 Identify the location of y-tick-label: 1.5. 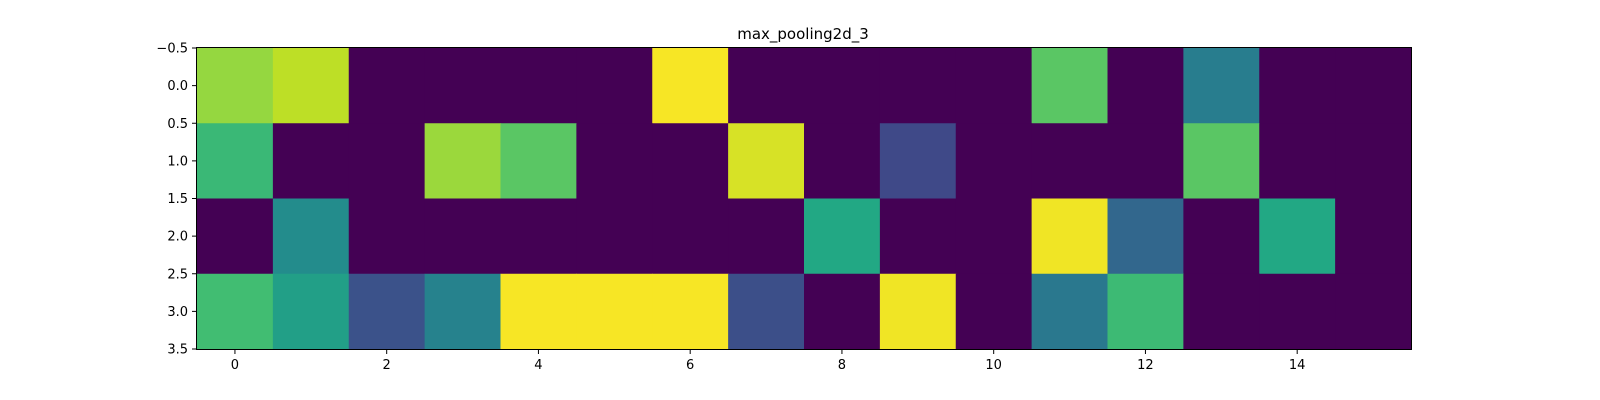
(177, 199).